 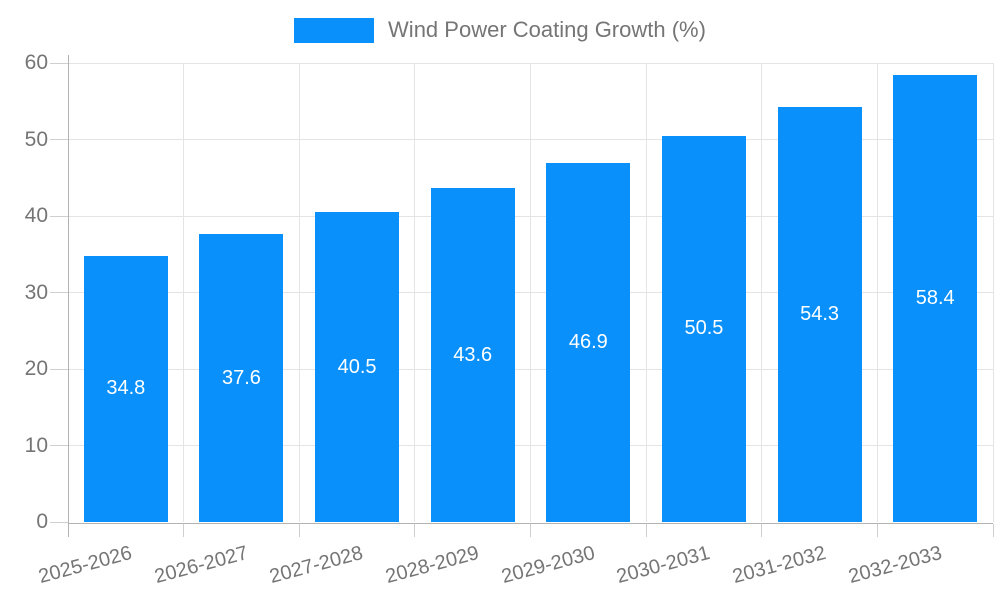 What do you see at coordinates (316, 565) in the screenshot?
I see `x-axis-label: 2027-2028` at bounding box center [316, 565].